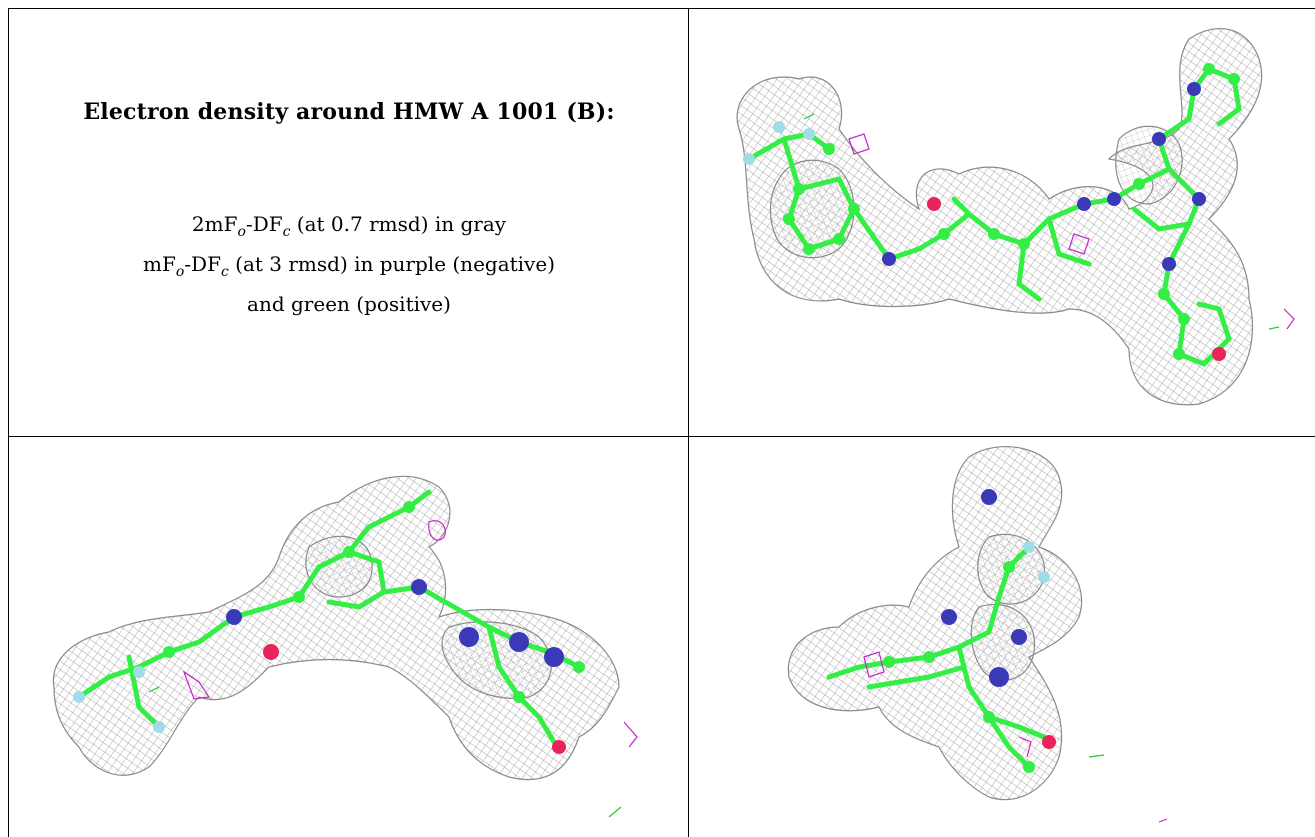 The height and width of the screenshot is (837, 1315). Describe the element at coordinates (688, 422) in the screenshot. I see `table-border-center` at that location.